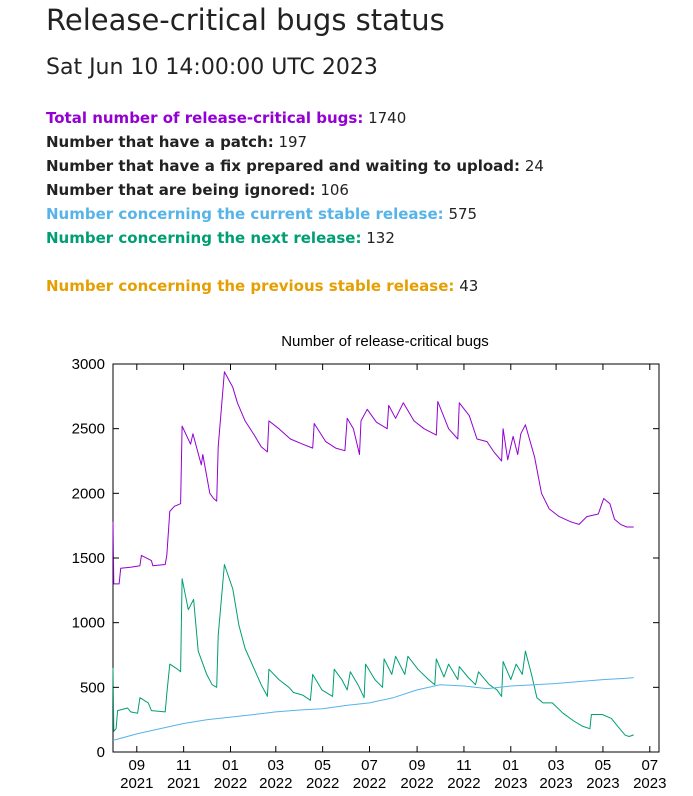 The height and width of the screenshot is (796, 693). Describe the element at coordinates (380, 238) in the screenshot. I see `stat-value: 132` at that location.